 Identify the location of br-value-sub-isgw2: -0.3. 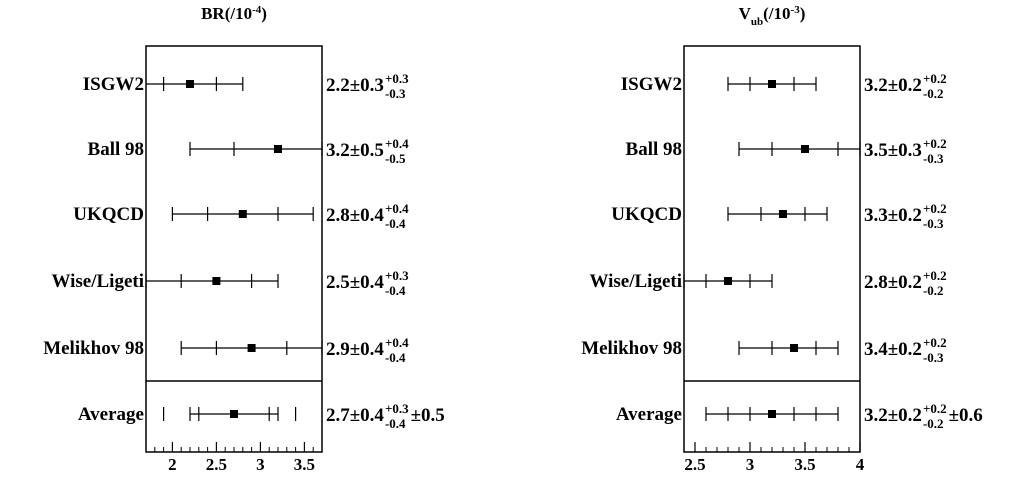
(395, 93).